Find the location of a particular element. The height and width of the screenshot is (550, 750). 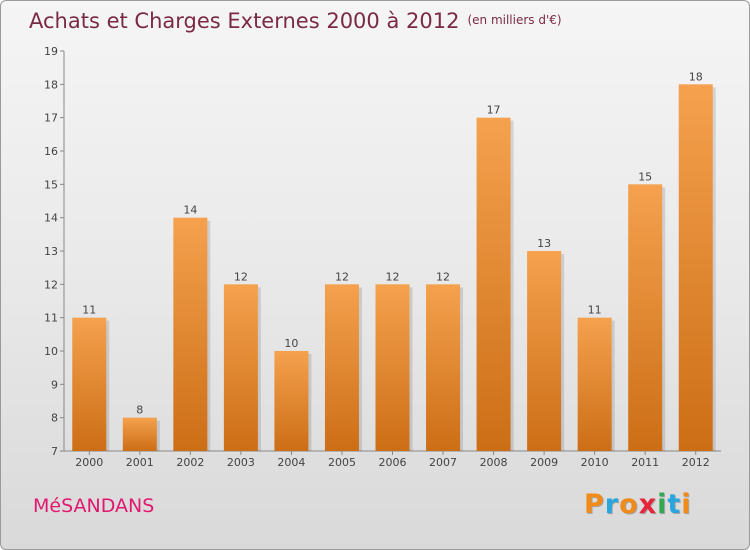

logo-letter: P is located at coordinates (594, 504).